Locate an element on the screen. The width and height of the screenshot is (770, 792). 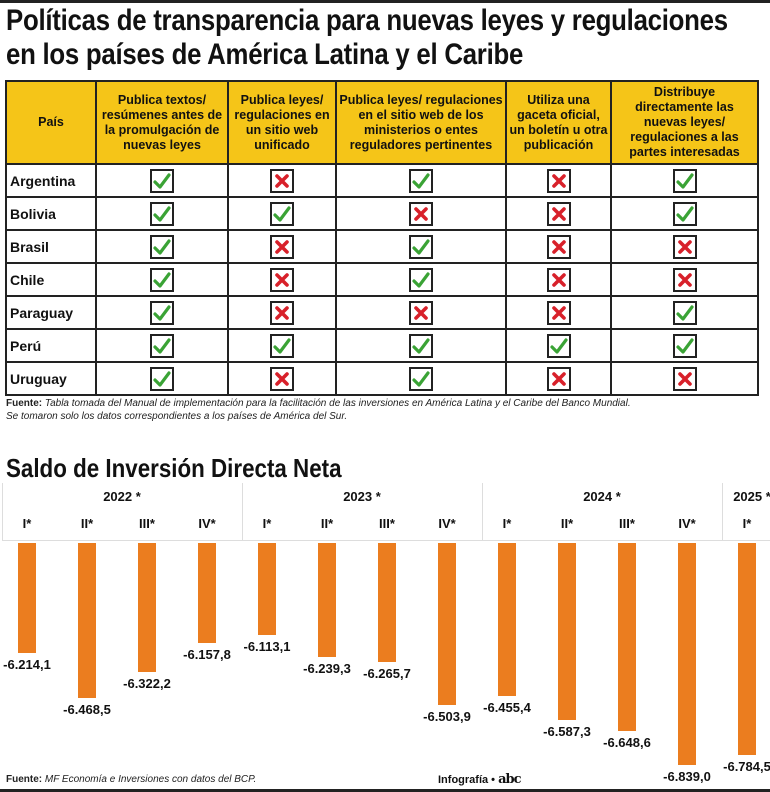
chart-title: Saldo de Inversión Directa Neta is located at coordinates (174, 468).